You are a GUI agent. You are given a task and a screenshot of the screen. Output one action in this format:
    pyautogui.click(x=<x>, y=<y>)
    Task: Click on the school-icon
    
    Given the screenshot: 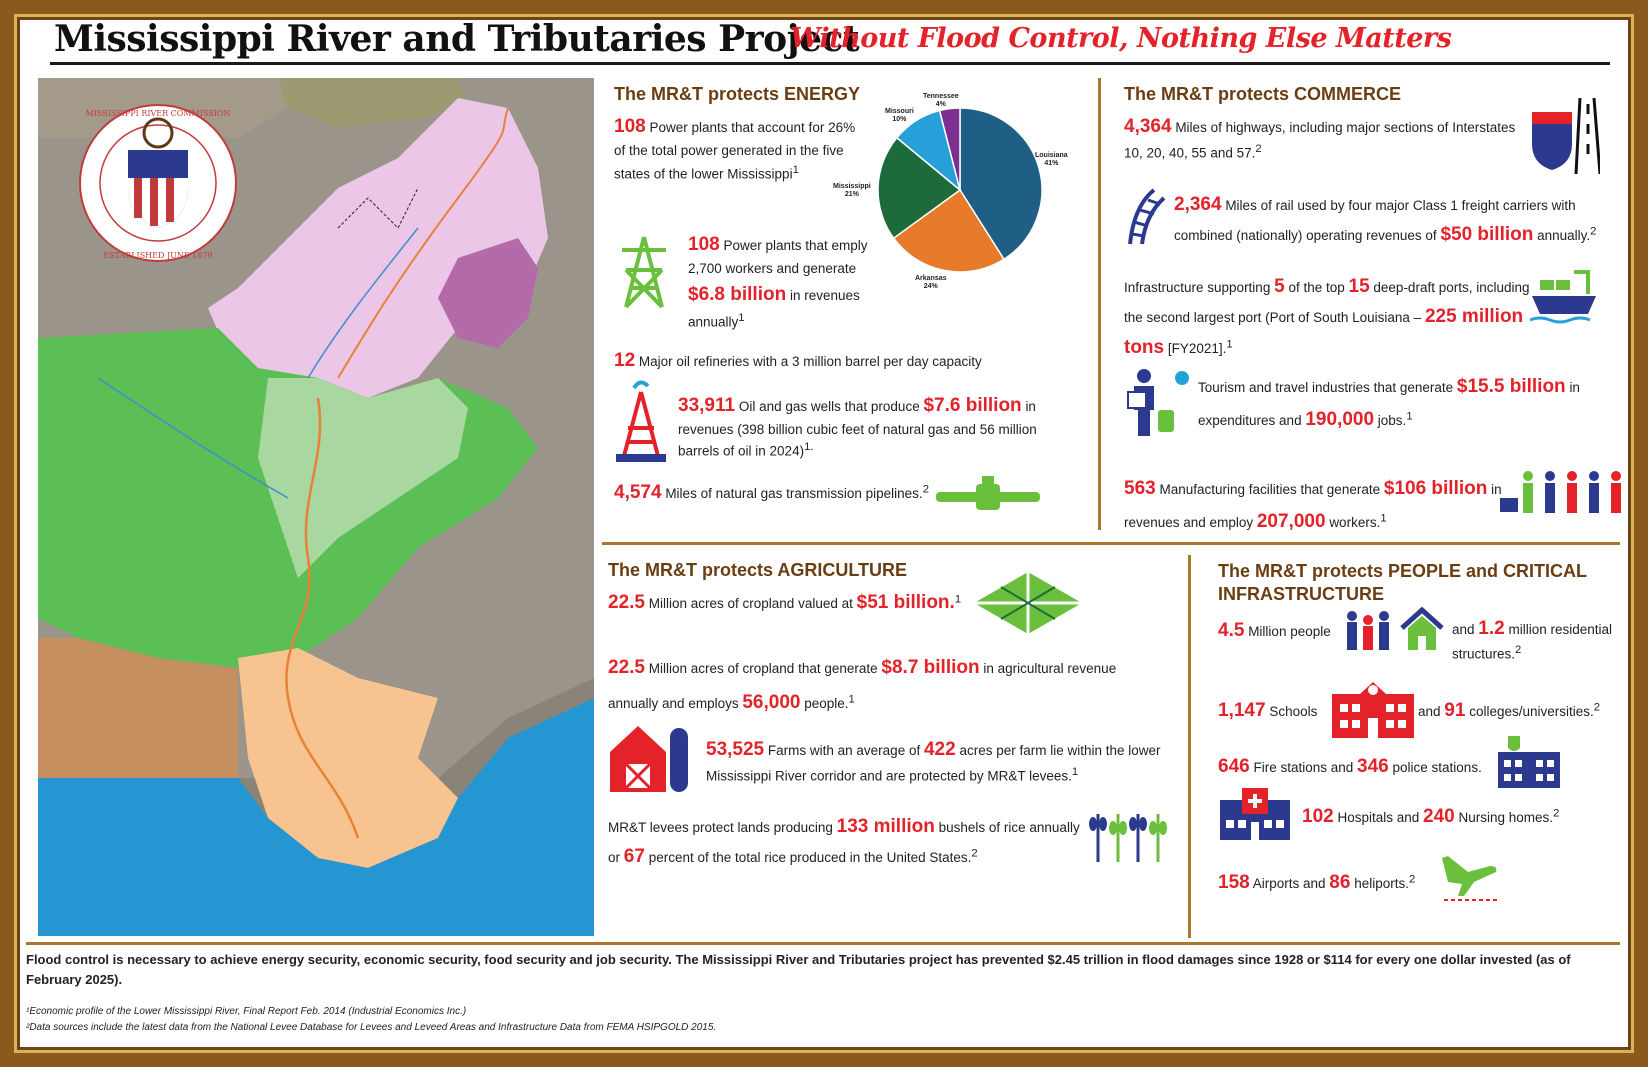 What is the action you would take?
    pyautogui.click(x=1373, y=710)
    